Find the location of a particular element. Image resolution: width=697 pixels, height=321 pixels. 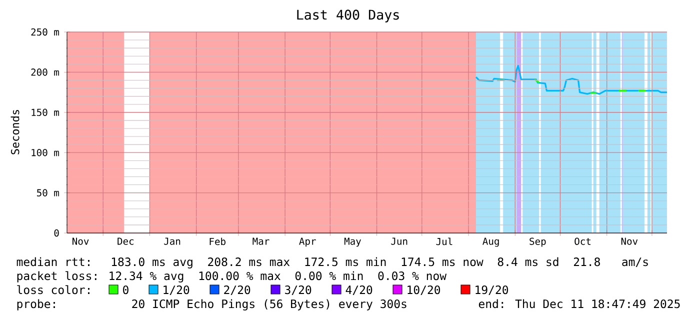

text: median rtt: 183.0 ms avg 208.2 ms max 172.5 ms min 174.5 ms now 8.4 ms sd 21.8 am/s is located at coordinates (332, 262).